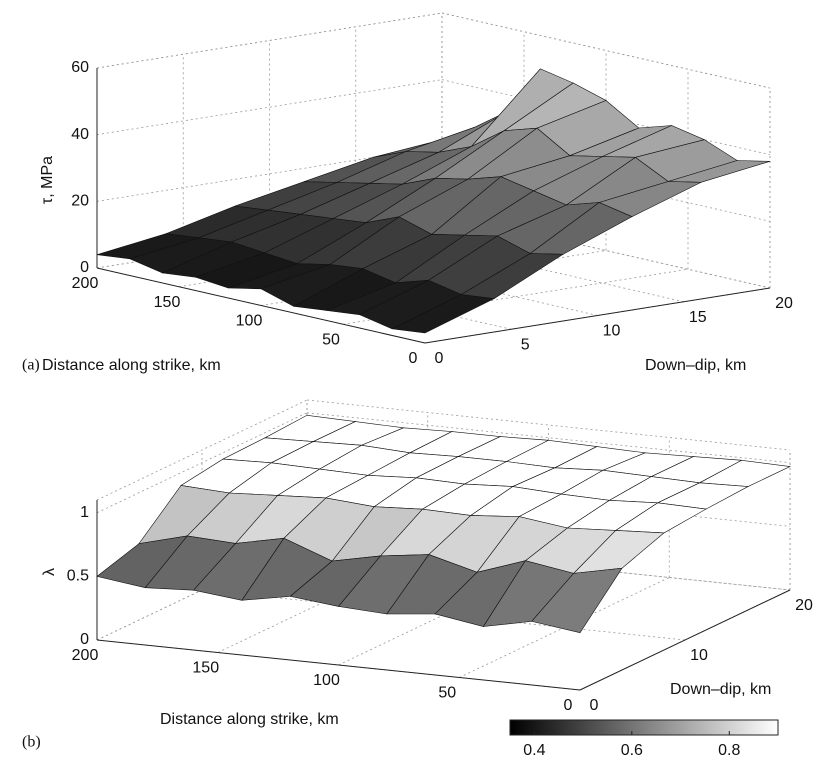  What do you see at coordinates (84, 512) in the screenshot?
I see `z-tick-label: 1` at bounding box center [84, 512].